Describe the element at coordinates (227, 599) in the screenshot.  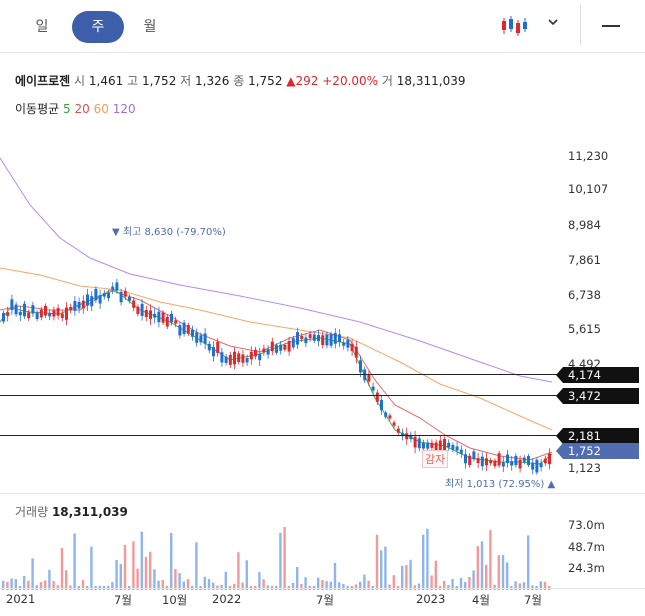
I see `x-tick: 2022` at that location.